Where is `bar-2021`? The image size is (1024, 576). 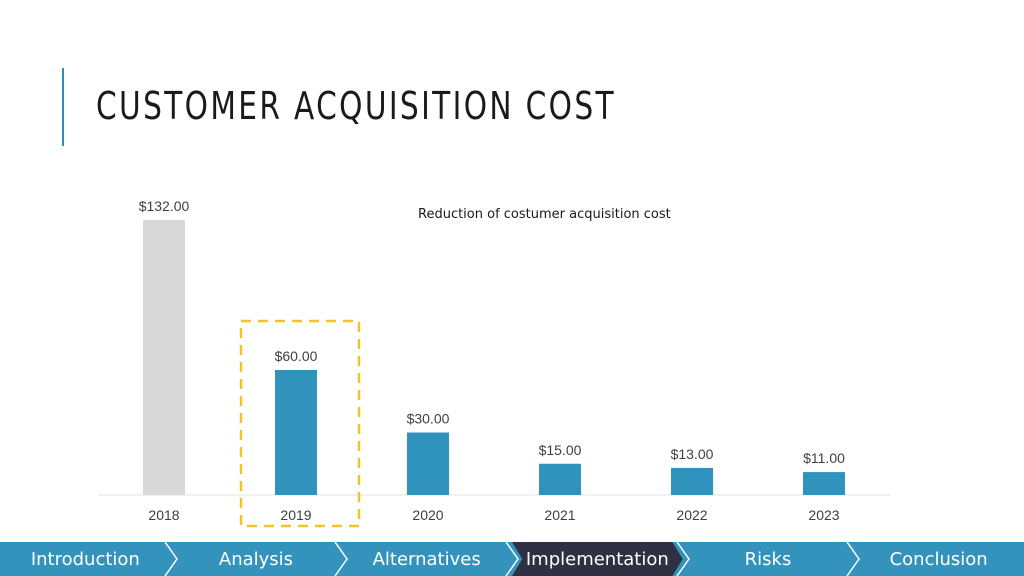
bar-2021 is located at coordinates (560, 479).